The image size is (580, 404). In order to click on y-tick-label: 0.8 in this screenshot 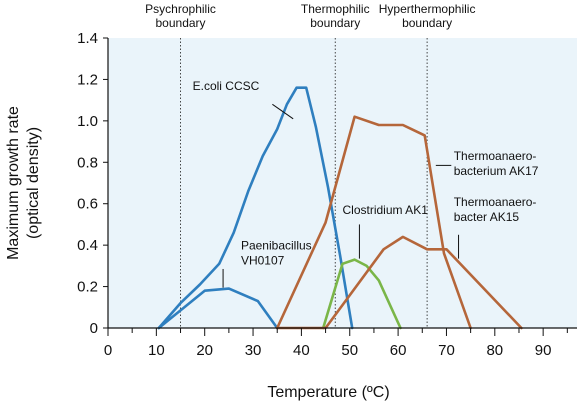, I will do `click(87, 162)`.